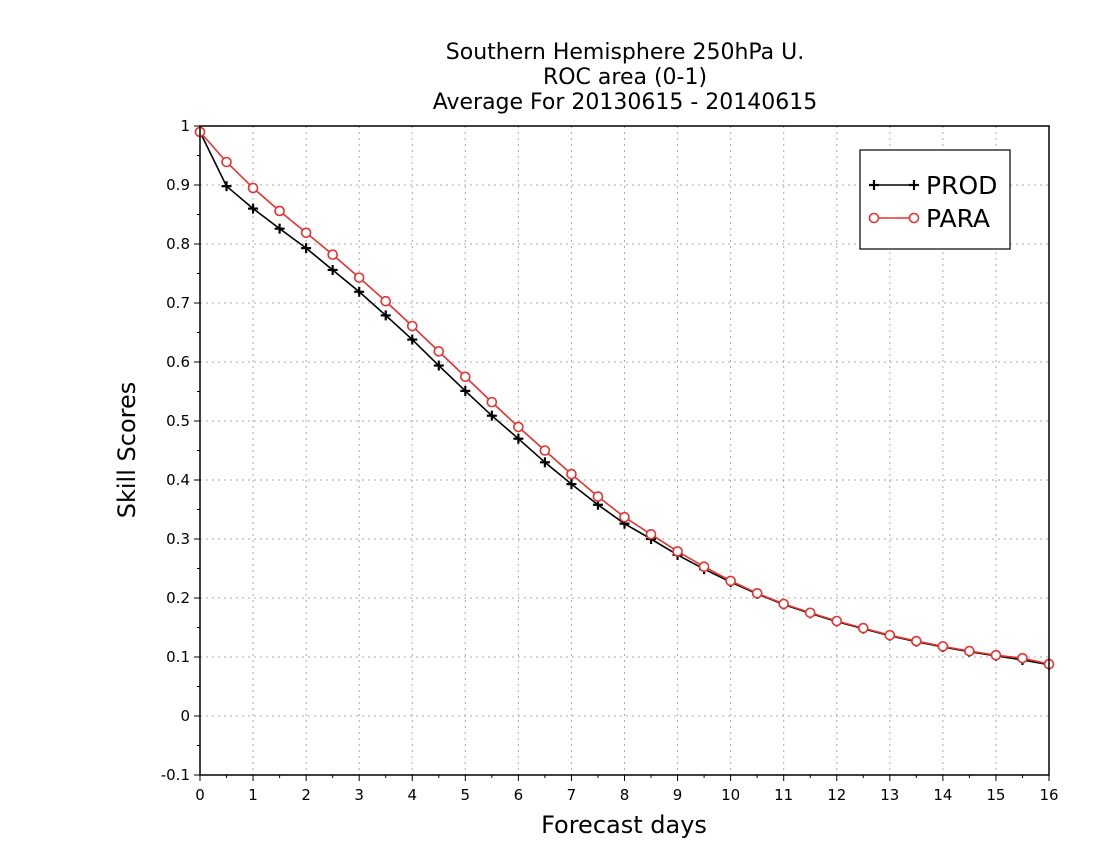 The image size is (1100, 850). What do you see at coordinates (185, 716) in the screenshot?
I see `y-tick-label: 0` at bounding box center [185, 716].